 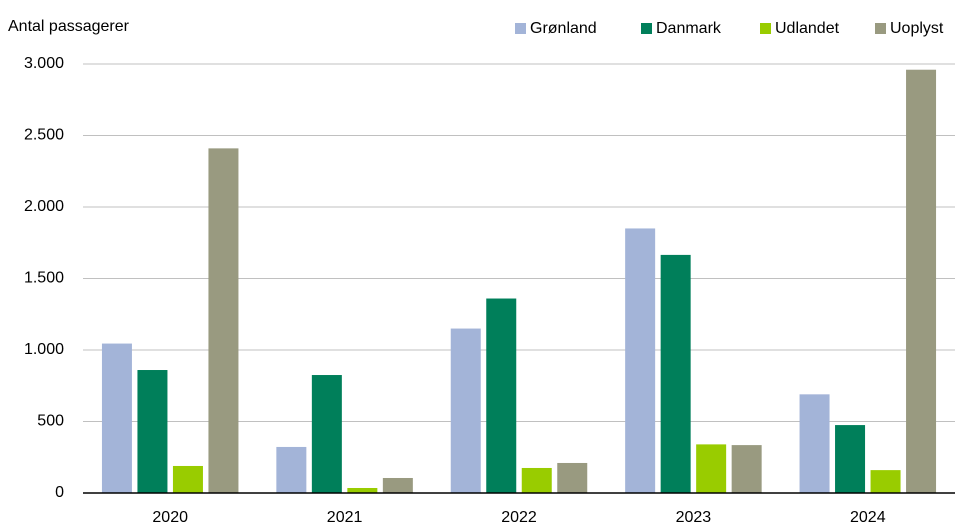 What do you see at coordinates (694, 517) in the screenshot?
I see `x-tick-label: 2023` at bounding box center [694, 517].